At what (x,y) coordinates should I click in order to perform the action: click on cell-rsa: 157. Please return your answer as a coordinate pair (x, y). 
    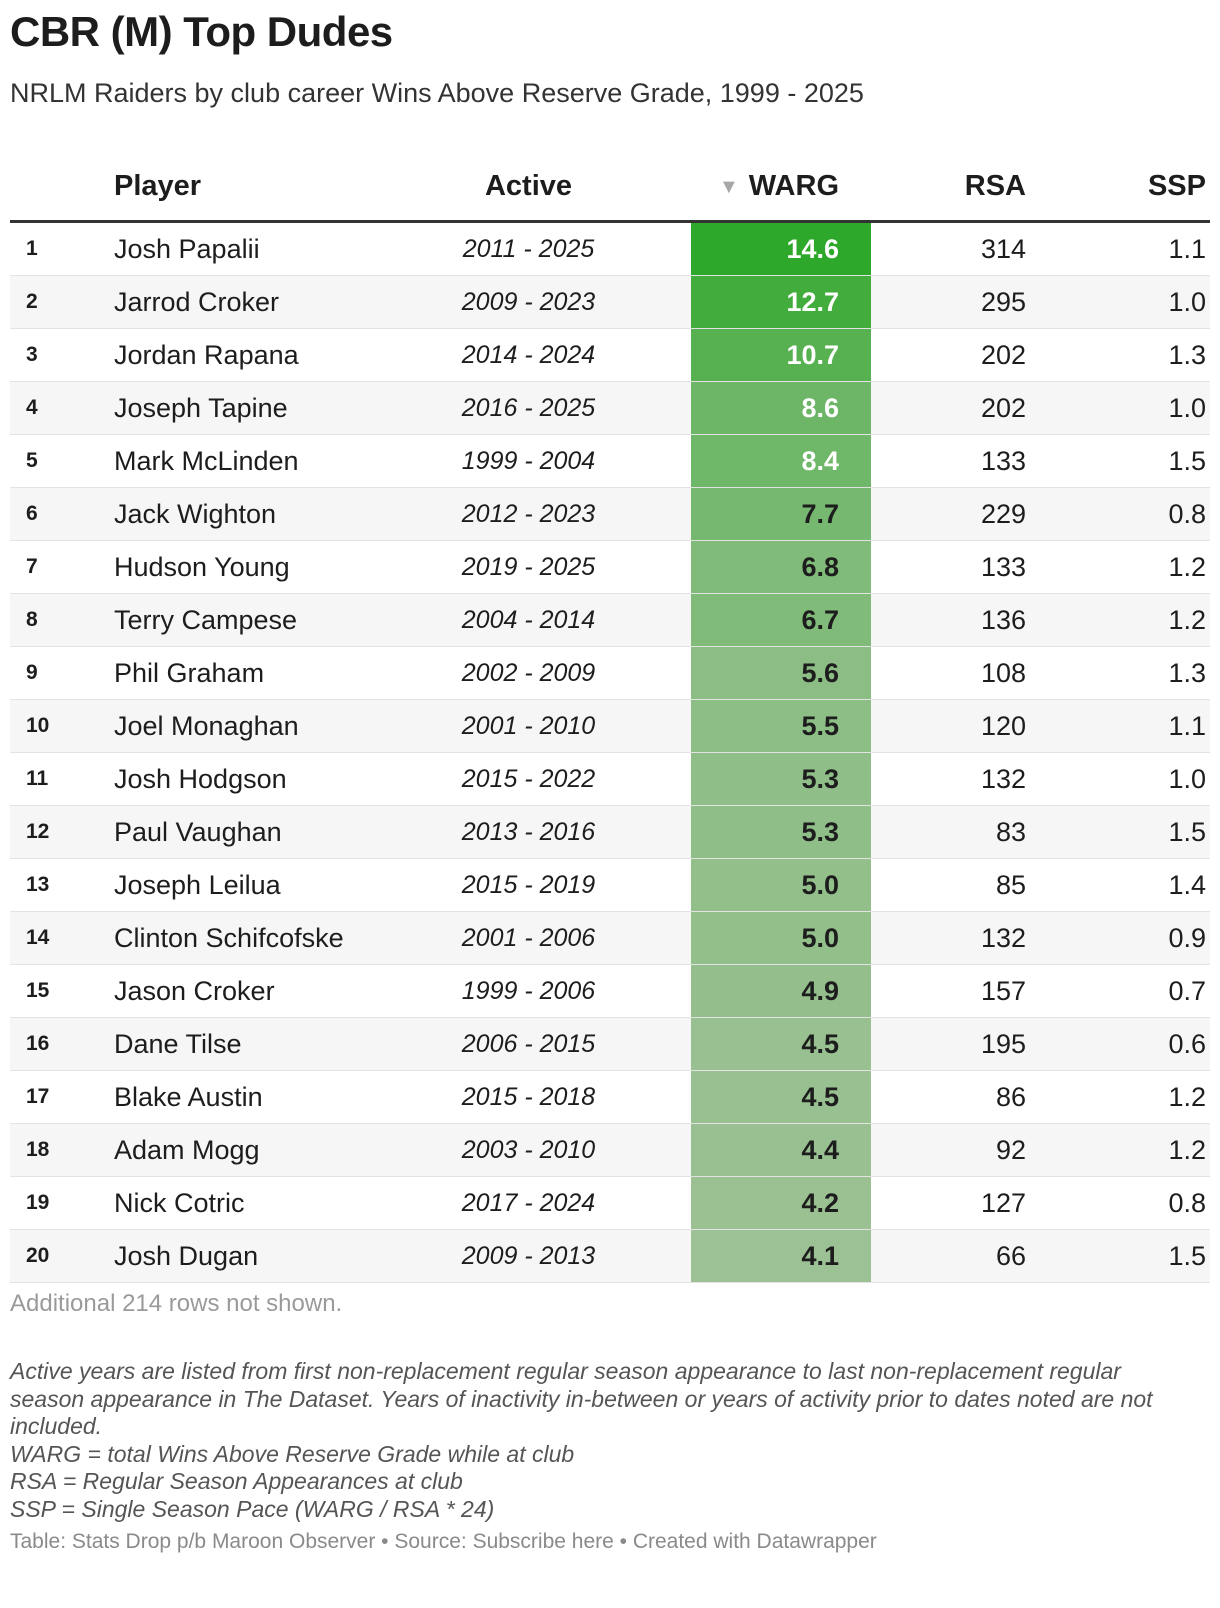
    Looking at the image, I should click on (948, 991).